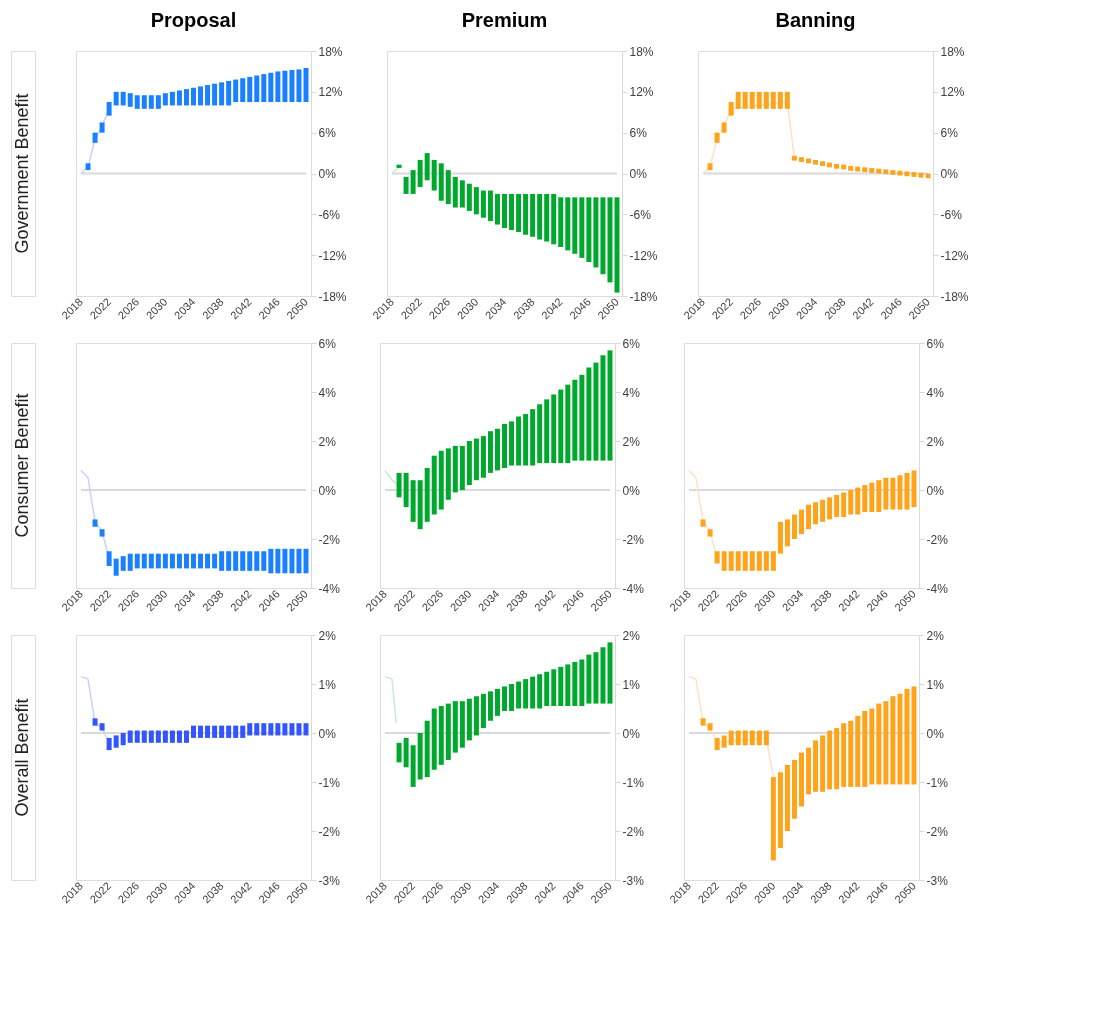  What do you see at coordinates (22, 173) in the screenshot?
I see `y-axis-title: Government Benefit` at bounding box center [22, 173].